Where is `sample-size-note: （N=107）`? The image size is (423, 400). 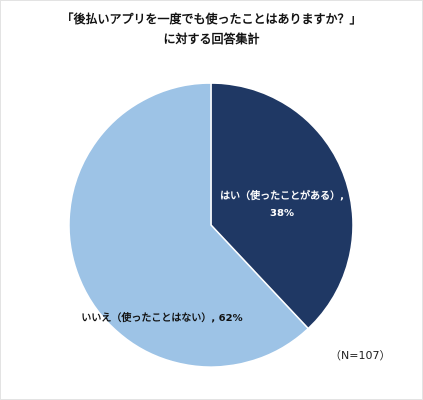 sample-size-note: （N=107） is located at coordinates (360, 355).